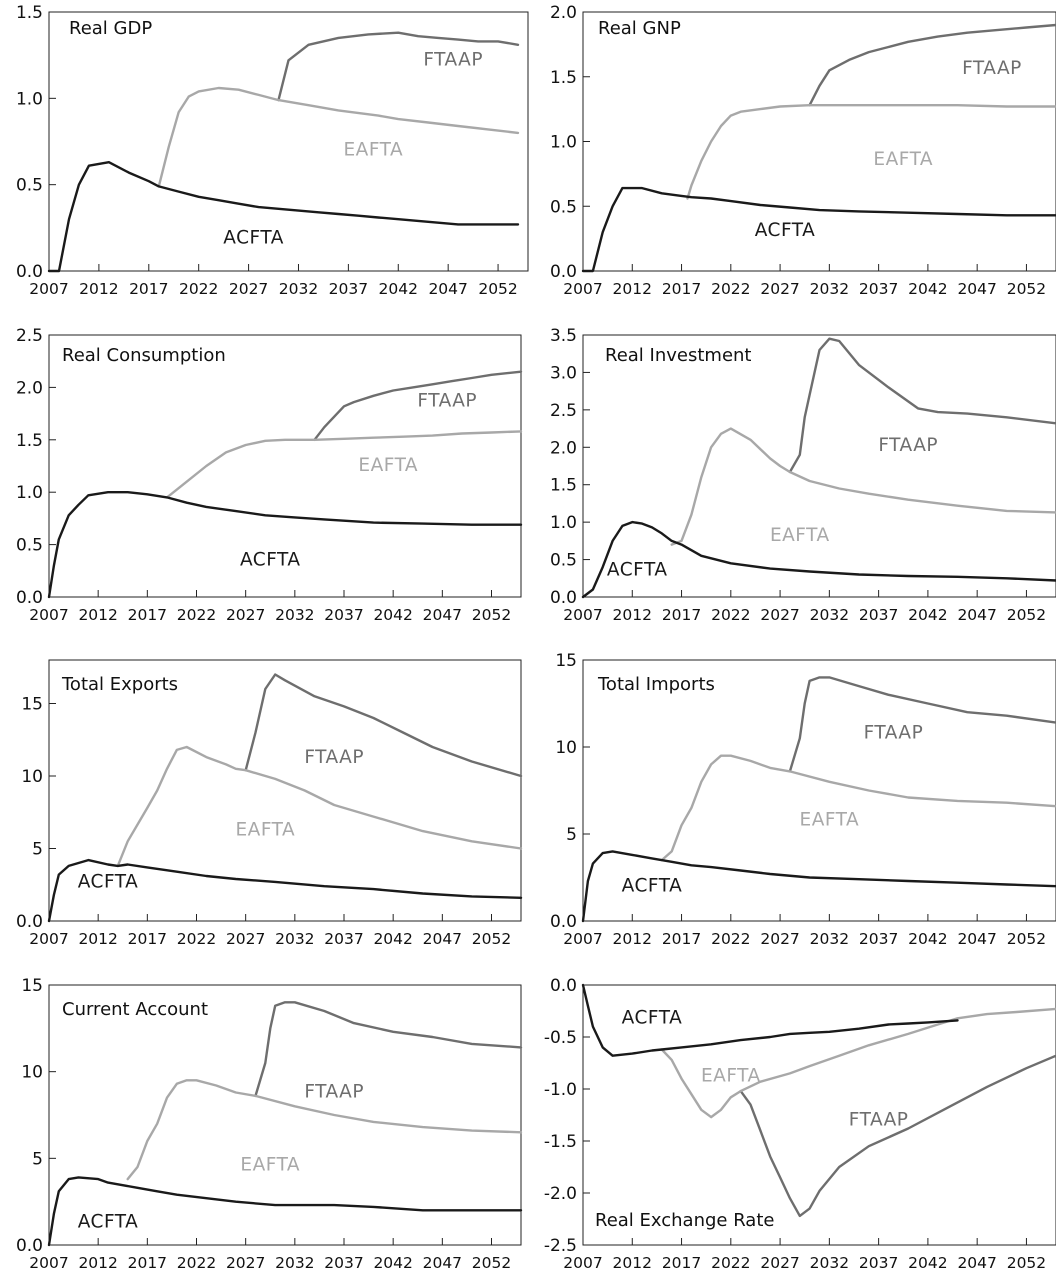 The image size is (1056, 1281). Describe the element at coordinates (656, 684) in the screenshot. I see `panel-title: Total Imports` at that location.